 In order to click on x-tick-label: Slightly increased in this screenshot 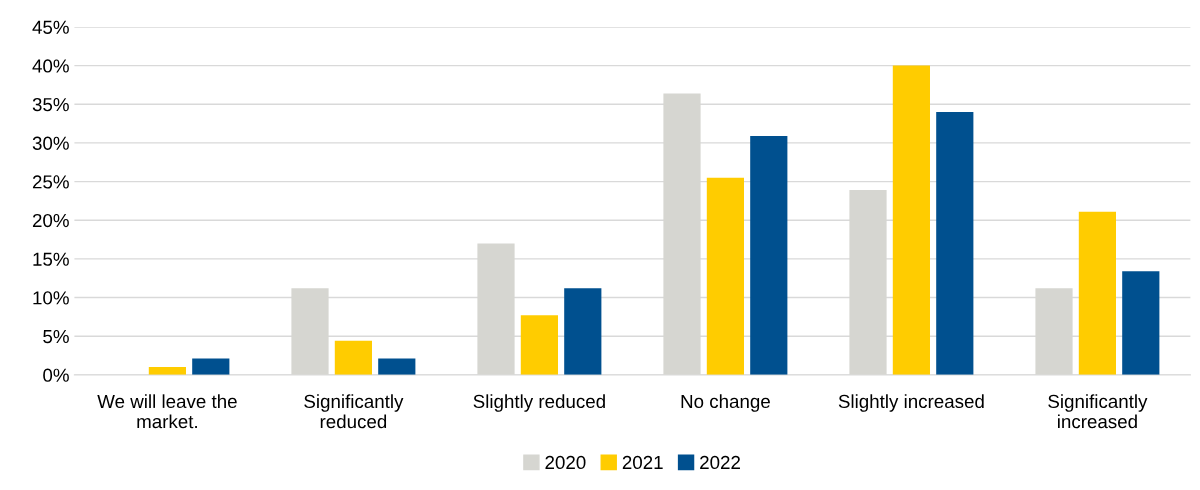, I will do `click(911, 403)`.